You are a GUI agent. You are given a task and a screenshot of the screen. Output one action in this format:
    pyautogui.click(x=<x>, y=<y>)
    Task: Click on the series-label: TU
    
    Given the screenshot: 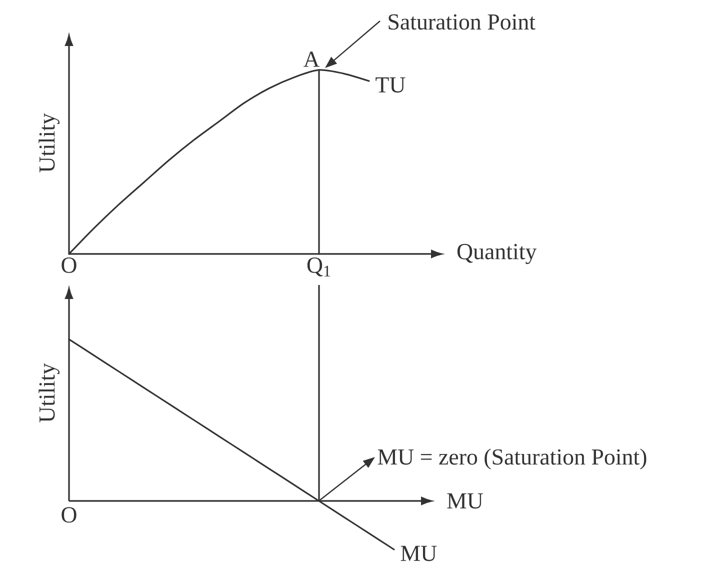 What is the action you would take?
    pyautogui.click(x=391, y=85)
    